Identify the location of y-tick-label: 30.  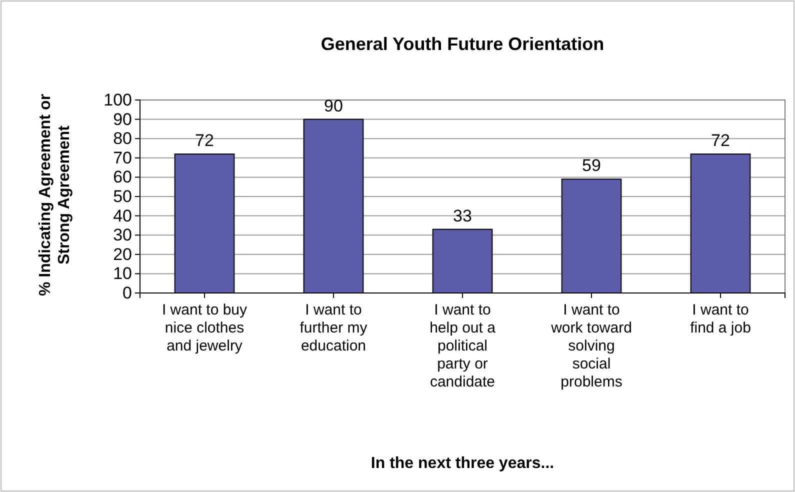
(122, 235).